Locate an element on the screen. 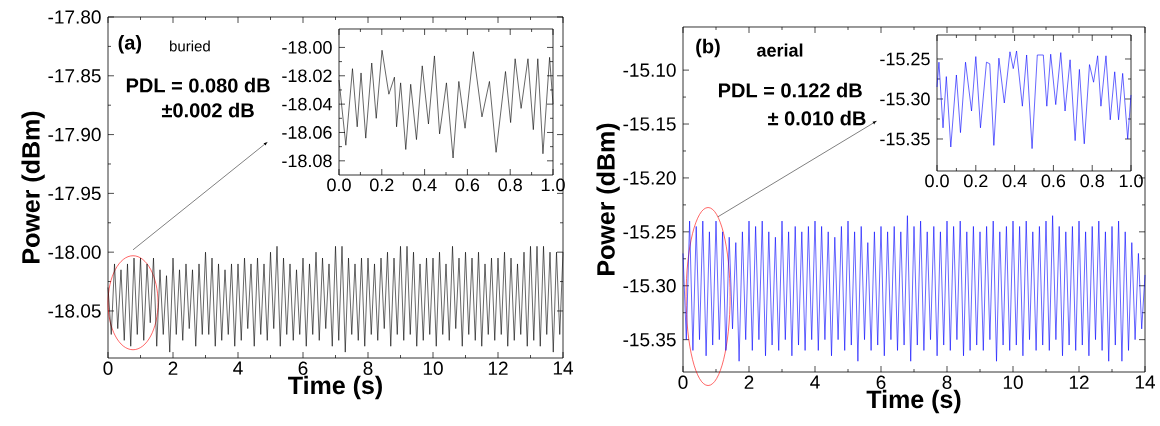 Image resolution: width=1160 pixels, height=426 pixels. annotation: PDL = 0.122 dB is located at coordinates (790, 90).